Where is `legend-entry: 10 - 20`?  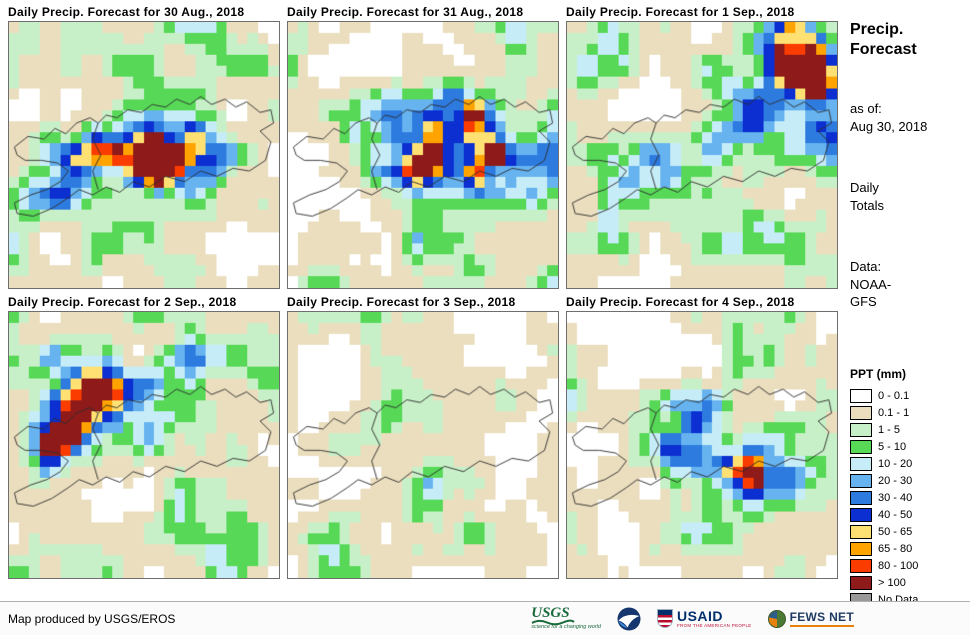 legend-entry: 10 - 20 is located at coordinates (908, 464).